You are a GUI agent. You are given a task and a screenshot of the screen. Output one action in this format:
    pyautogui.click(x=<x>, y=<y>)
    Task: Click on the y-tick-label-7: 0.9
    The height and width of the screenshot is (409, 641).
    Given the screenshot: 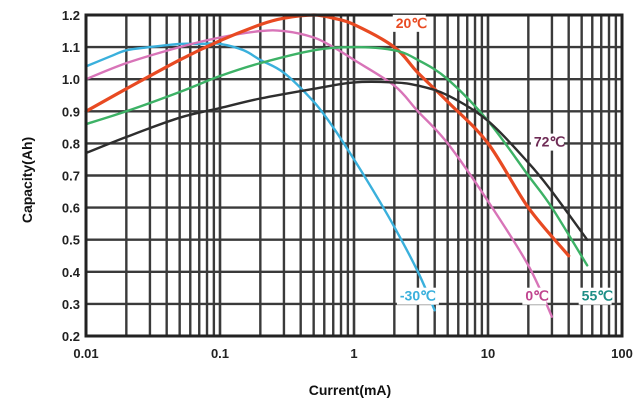 What is the action you would take?
    pyautogui.click(x=71, y=111)
    